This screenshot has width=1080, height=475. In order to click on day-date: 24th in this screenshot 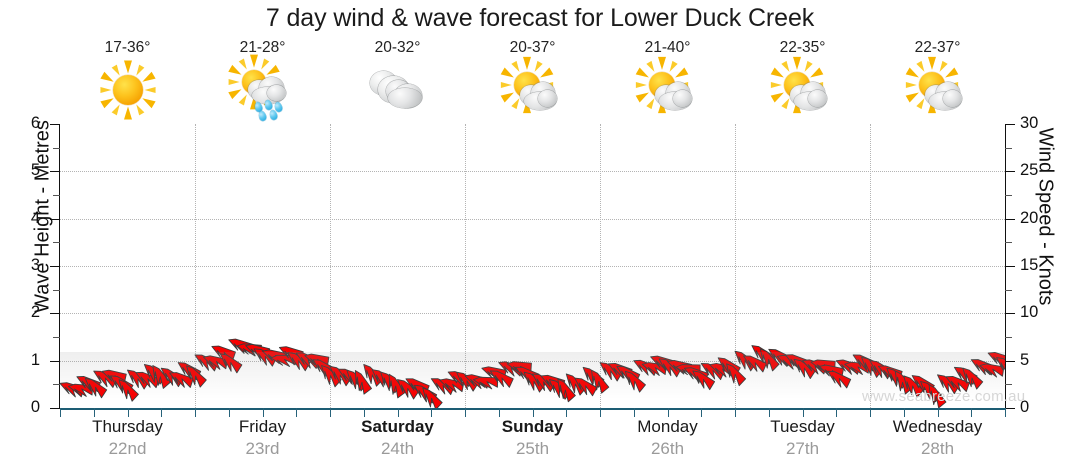, I will do `click(397, 448)`.